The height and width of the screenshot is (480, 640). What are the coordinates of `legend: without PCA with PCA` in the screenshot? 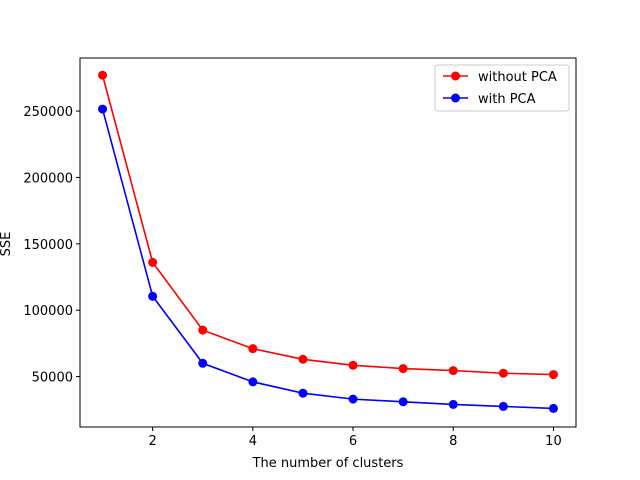 It's located at (502, 88).